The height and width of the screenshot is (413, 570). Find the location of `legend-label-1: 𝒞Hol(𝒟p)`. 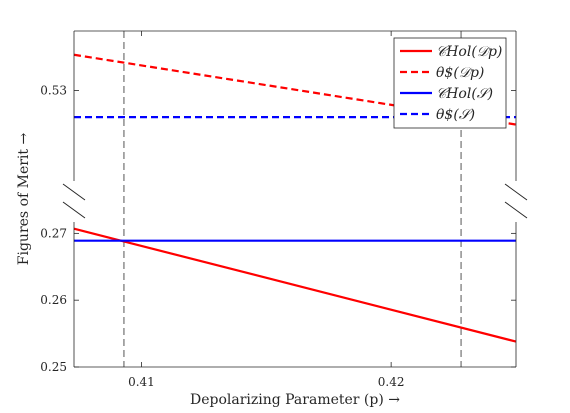

legend-label-1: 𝒞Hol(𝒟p) is located at coordinates (469, 52).